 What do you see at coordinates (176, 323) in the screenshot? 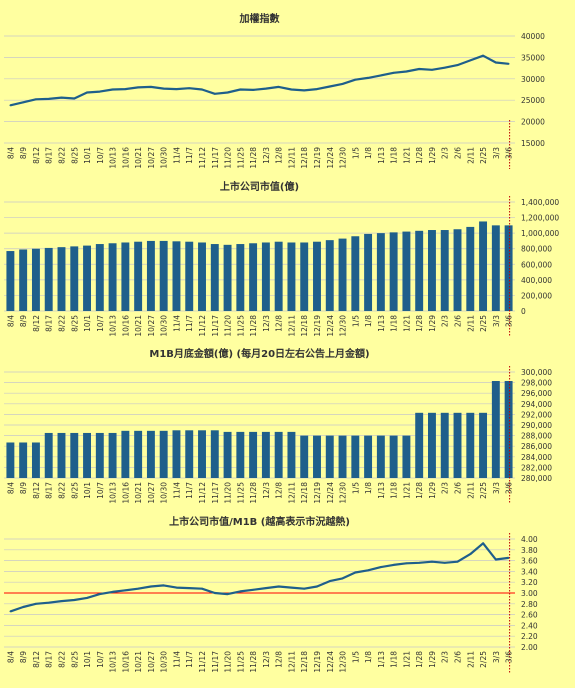
I see `x-tick-label: 11/4` at bounding box center [176, 323].